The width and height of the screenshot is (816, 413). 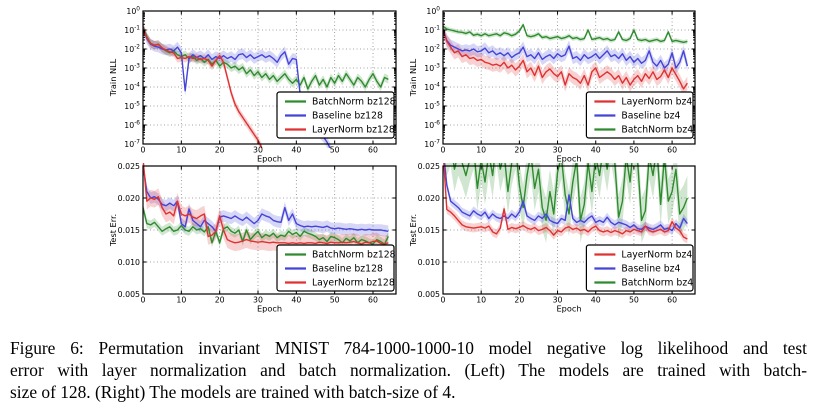 I want to click on line-layernorm-bz4, so click(x=565, y=59).